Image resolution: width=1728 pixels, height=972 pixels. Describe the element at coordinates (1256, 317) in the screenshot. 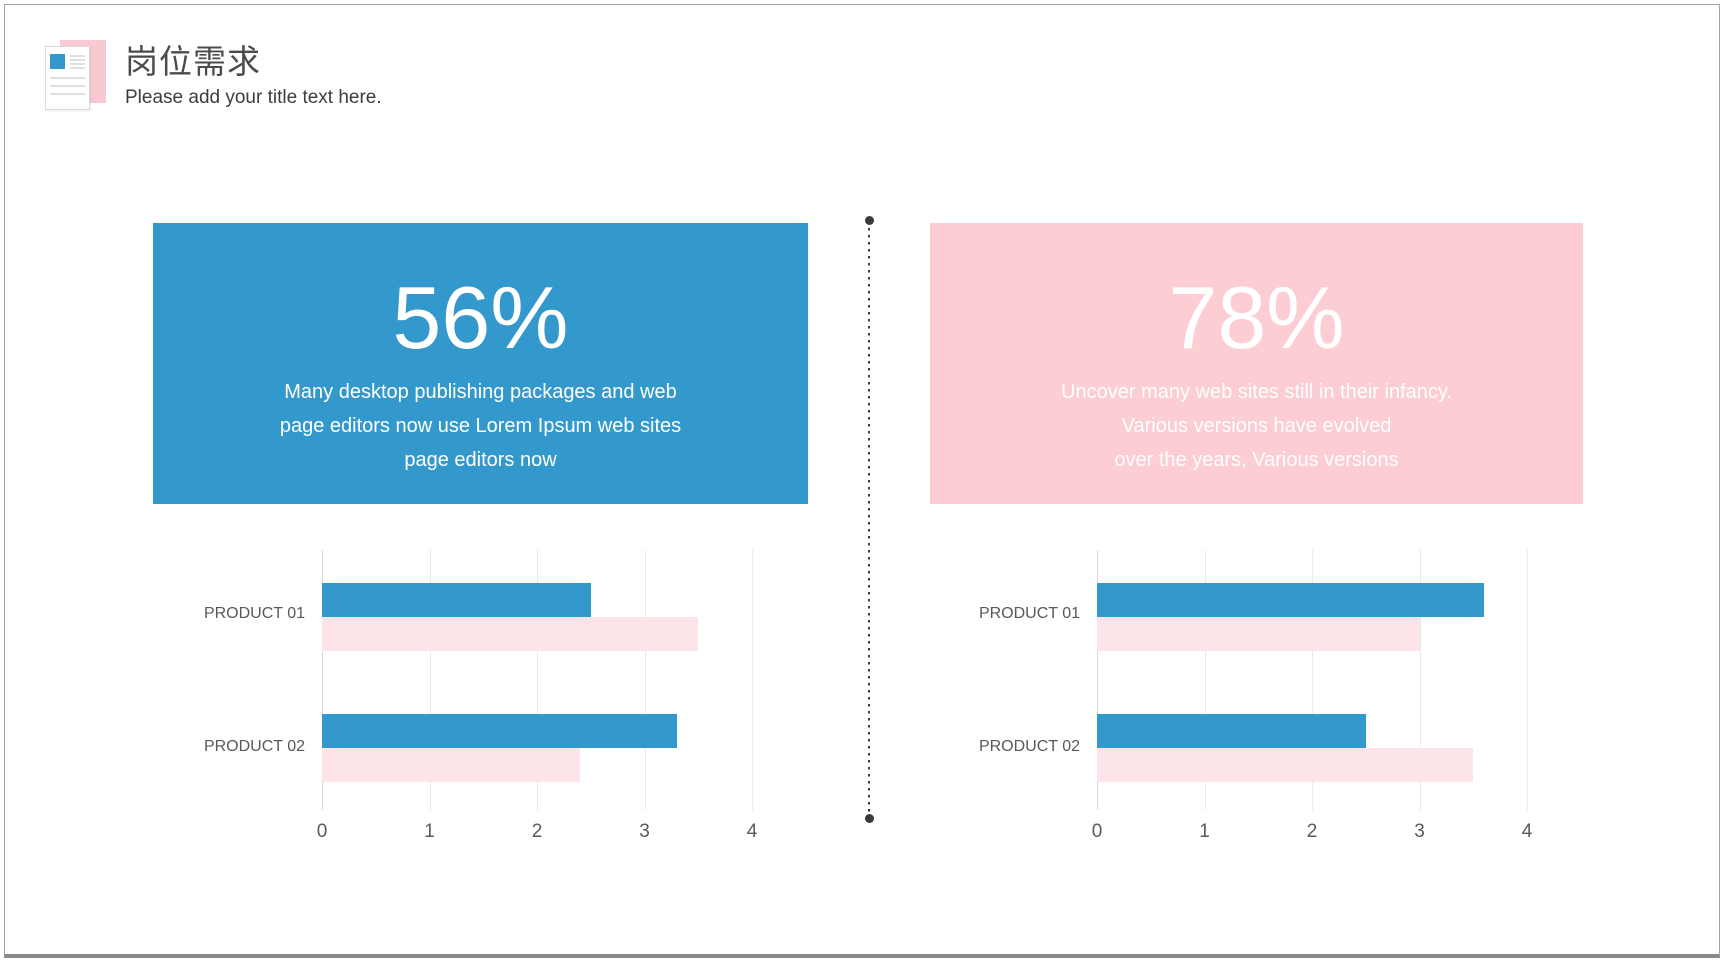

I see `stat-value-78: 78%` at that location.